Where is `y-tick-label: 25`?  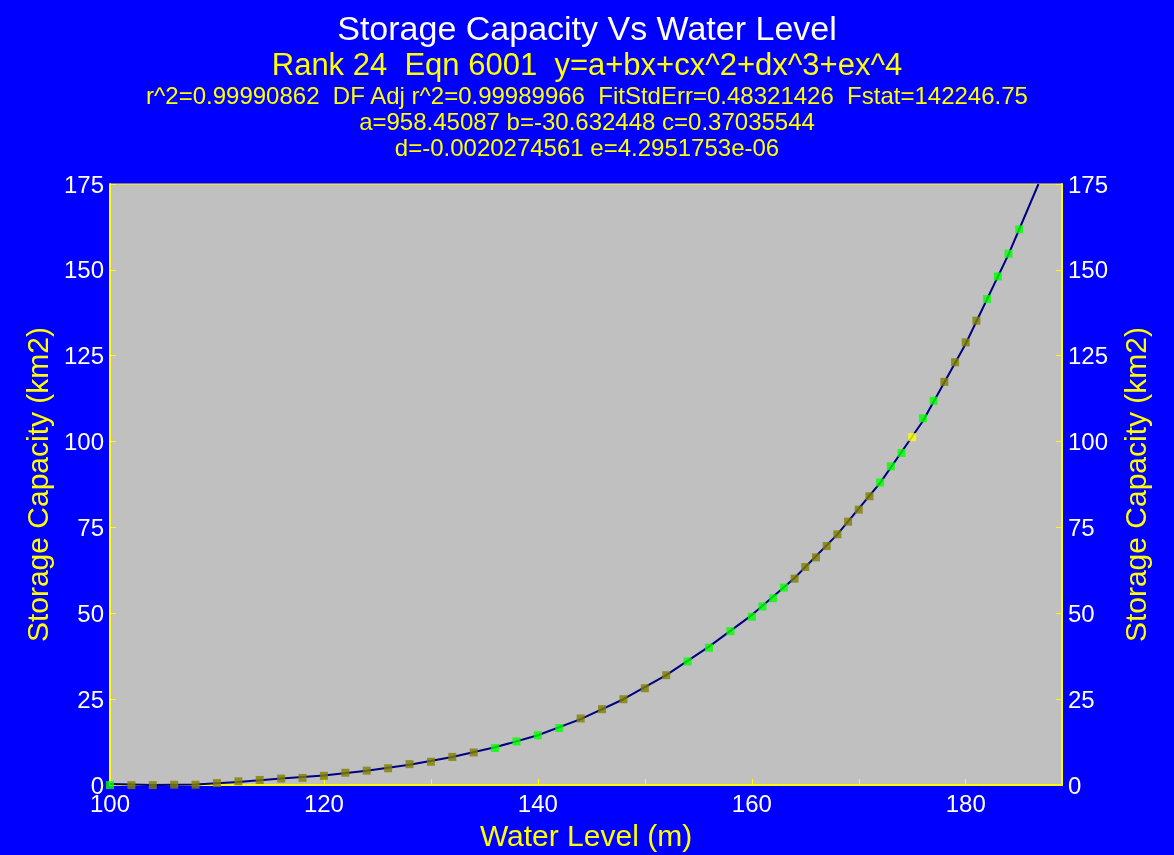
y-tick-label: 25 is located at coordinates (90, 699).